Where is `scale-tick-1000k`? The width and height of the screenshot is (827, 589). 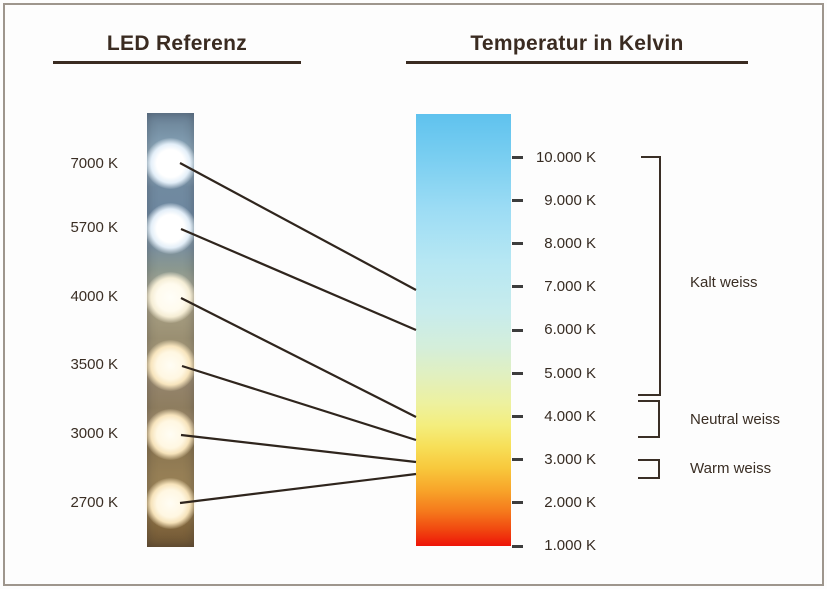
scale-tick-1000k is located at coordinates (517, 546).